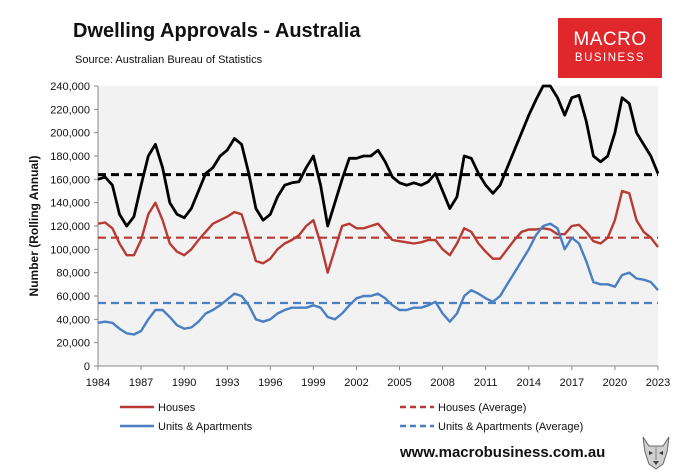 The height and width of the screenshot is (476, 684). I want to click on x-tick-label: 2005, so click(399, 383).